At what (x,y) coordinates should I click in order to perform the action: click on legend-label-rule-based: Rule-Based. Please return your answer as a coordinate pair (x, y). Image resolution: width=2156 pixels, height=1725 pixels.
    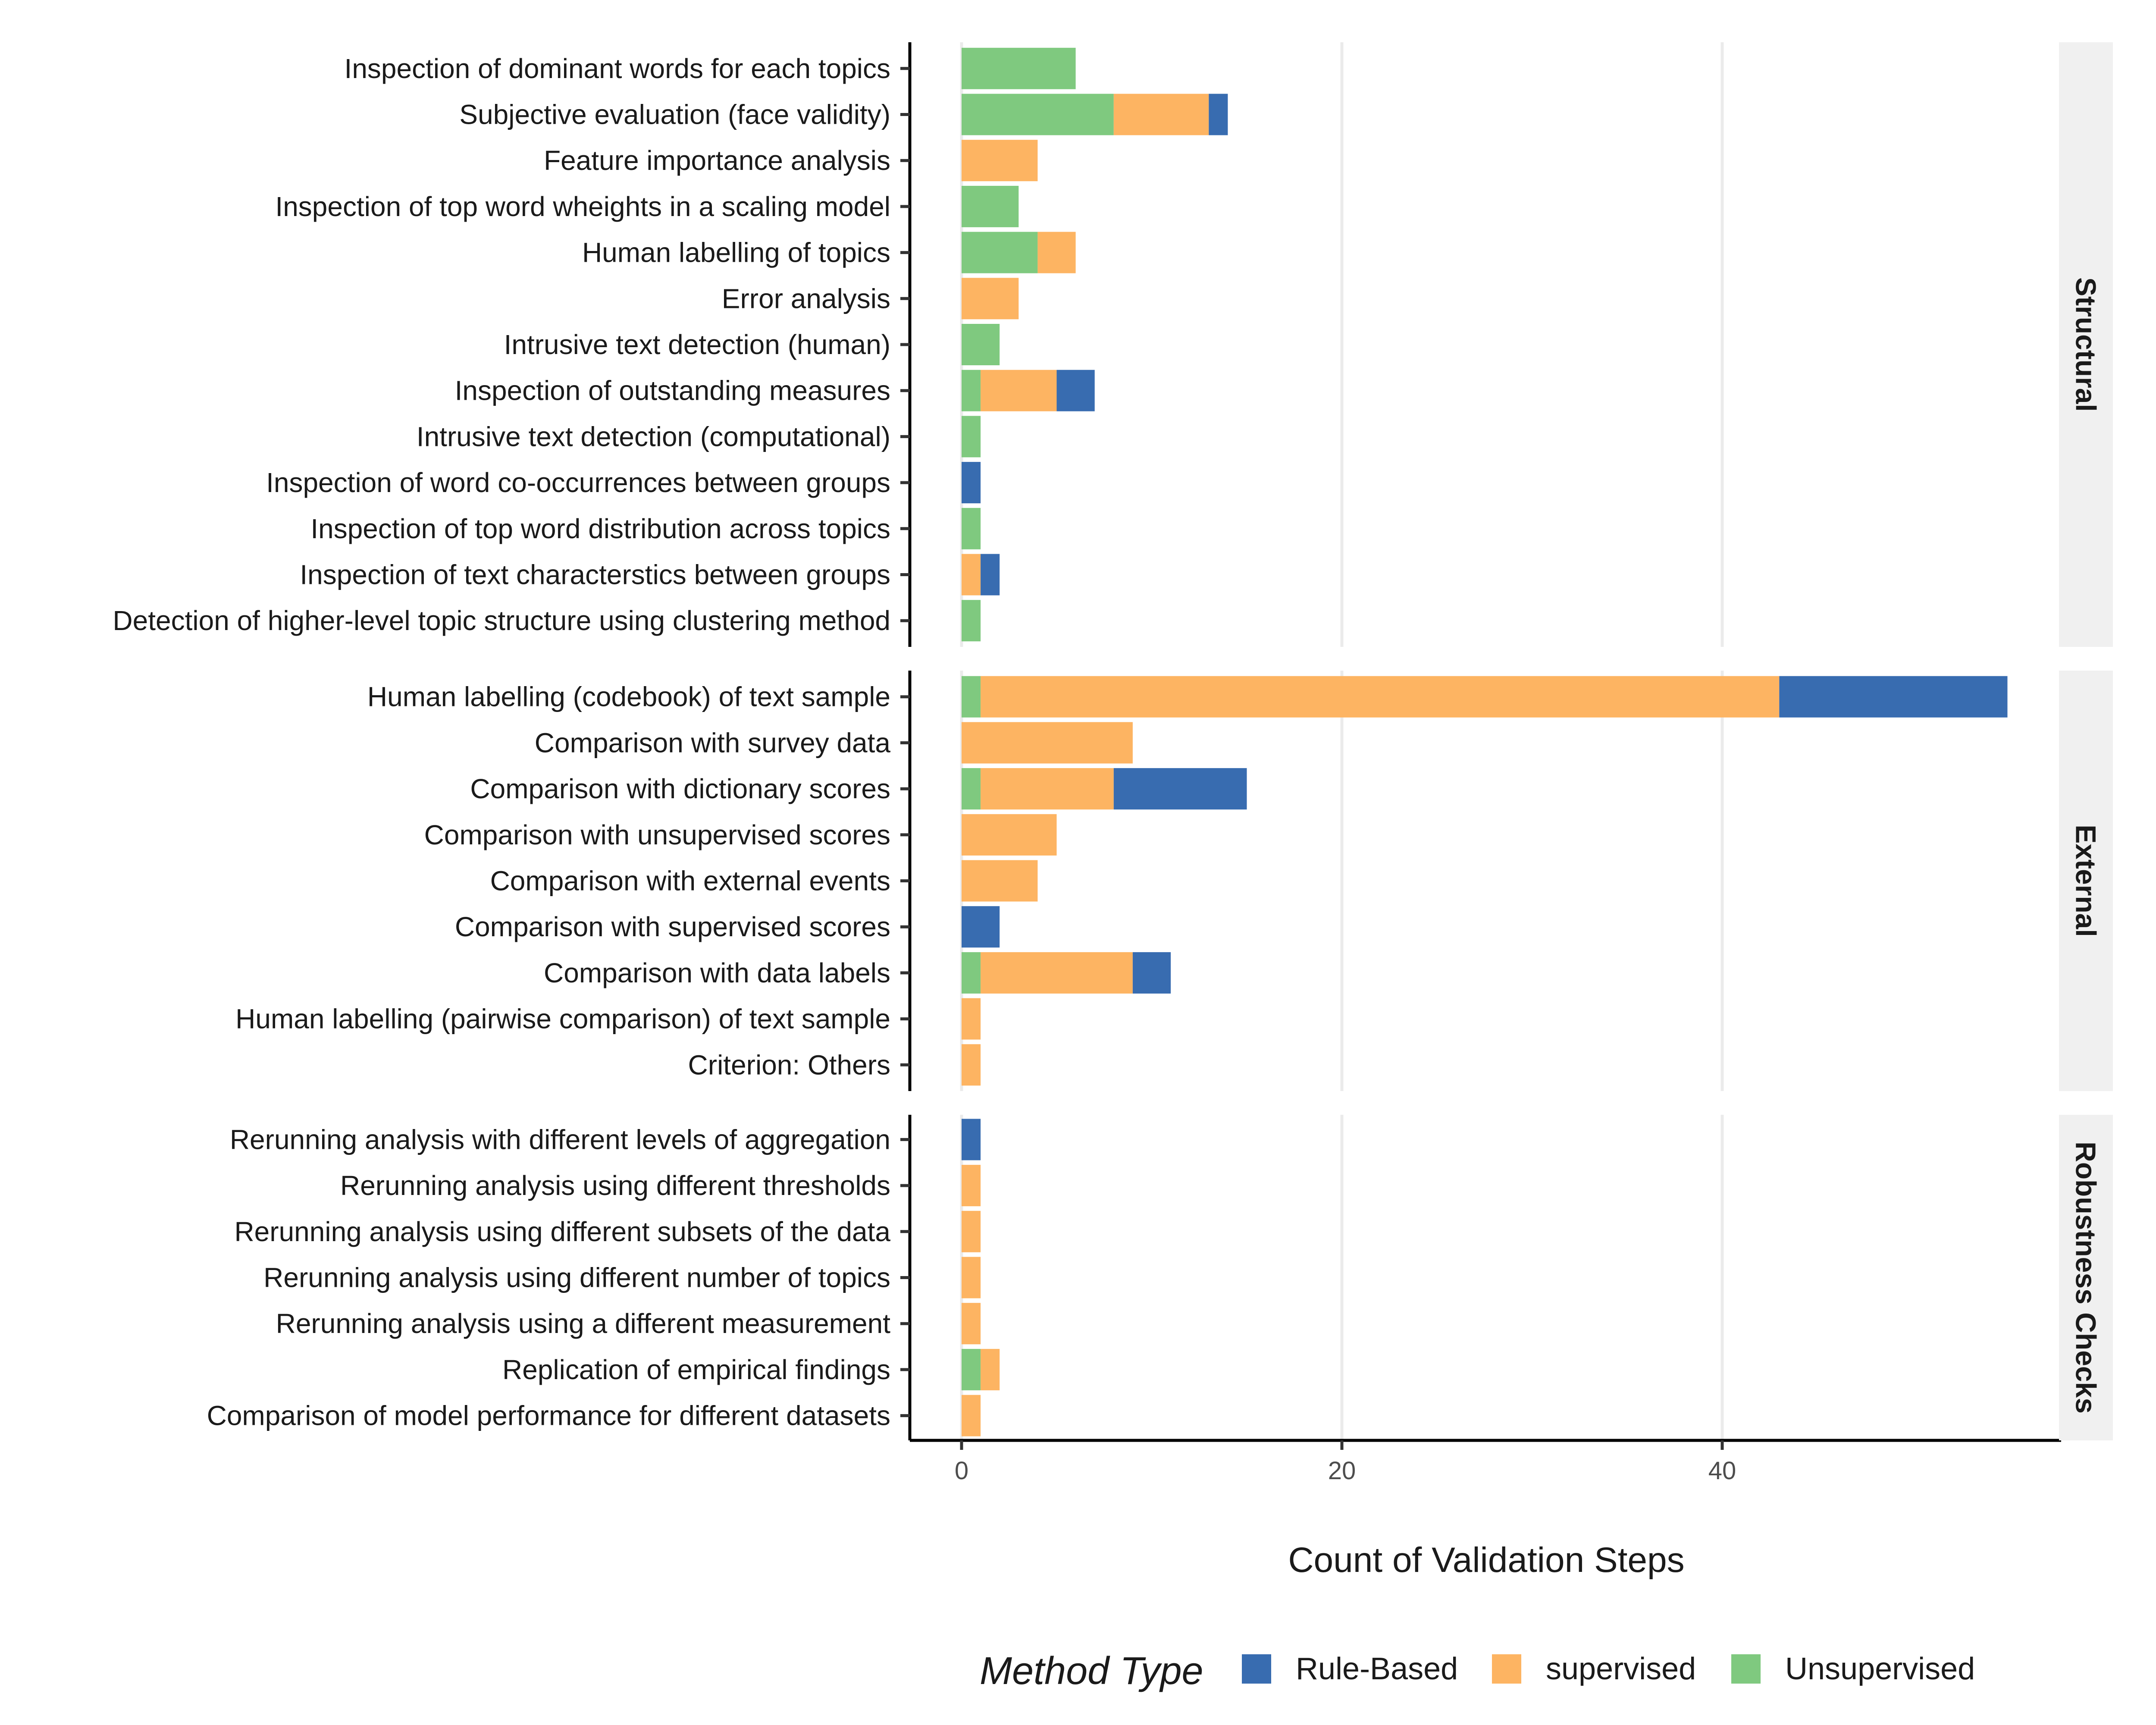
    Looking at the image, I should click on (1377, 1669).